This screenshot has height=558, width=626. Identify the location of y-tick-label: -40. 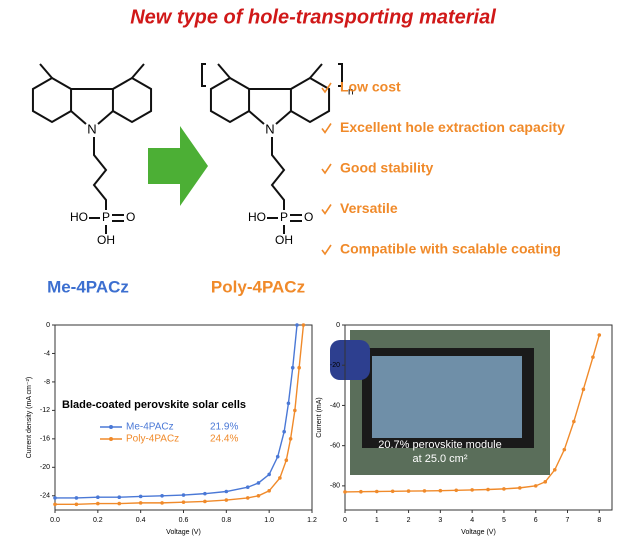
(335, 405).